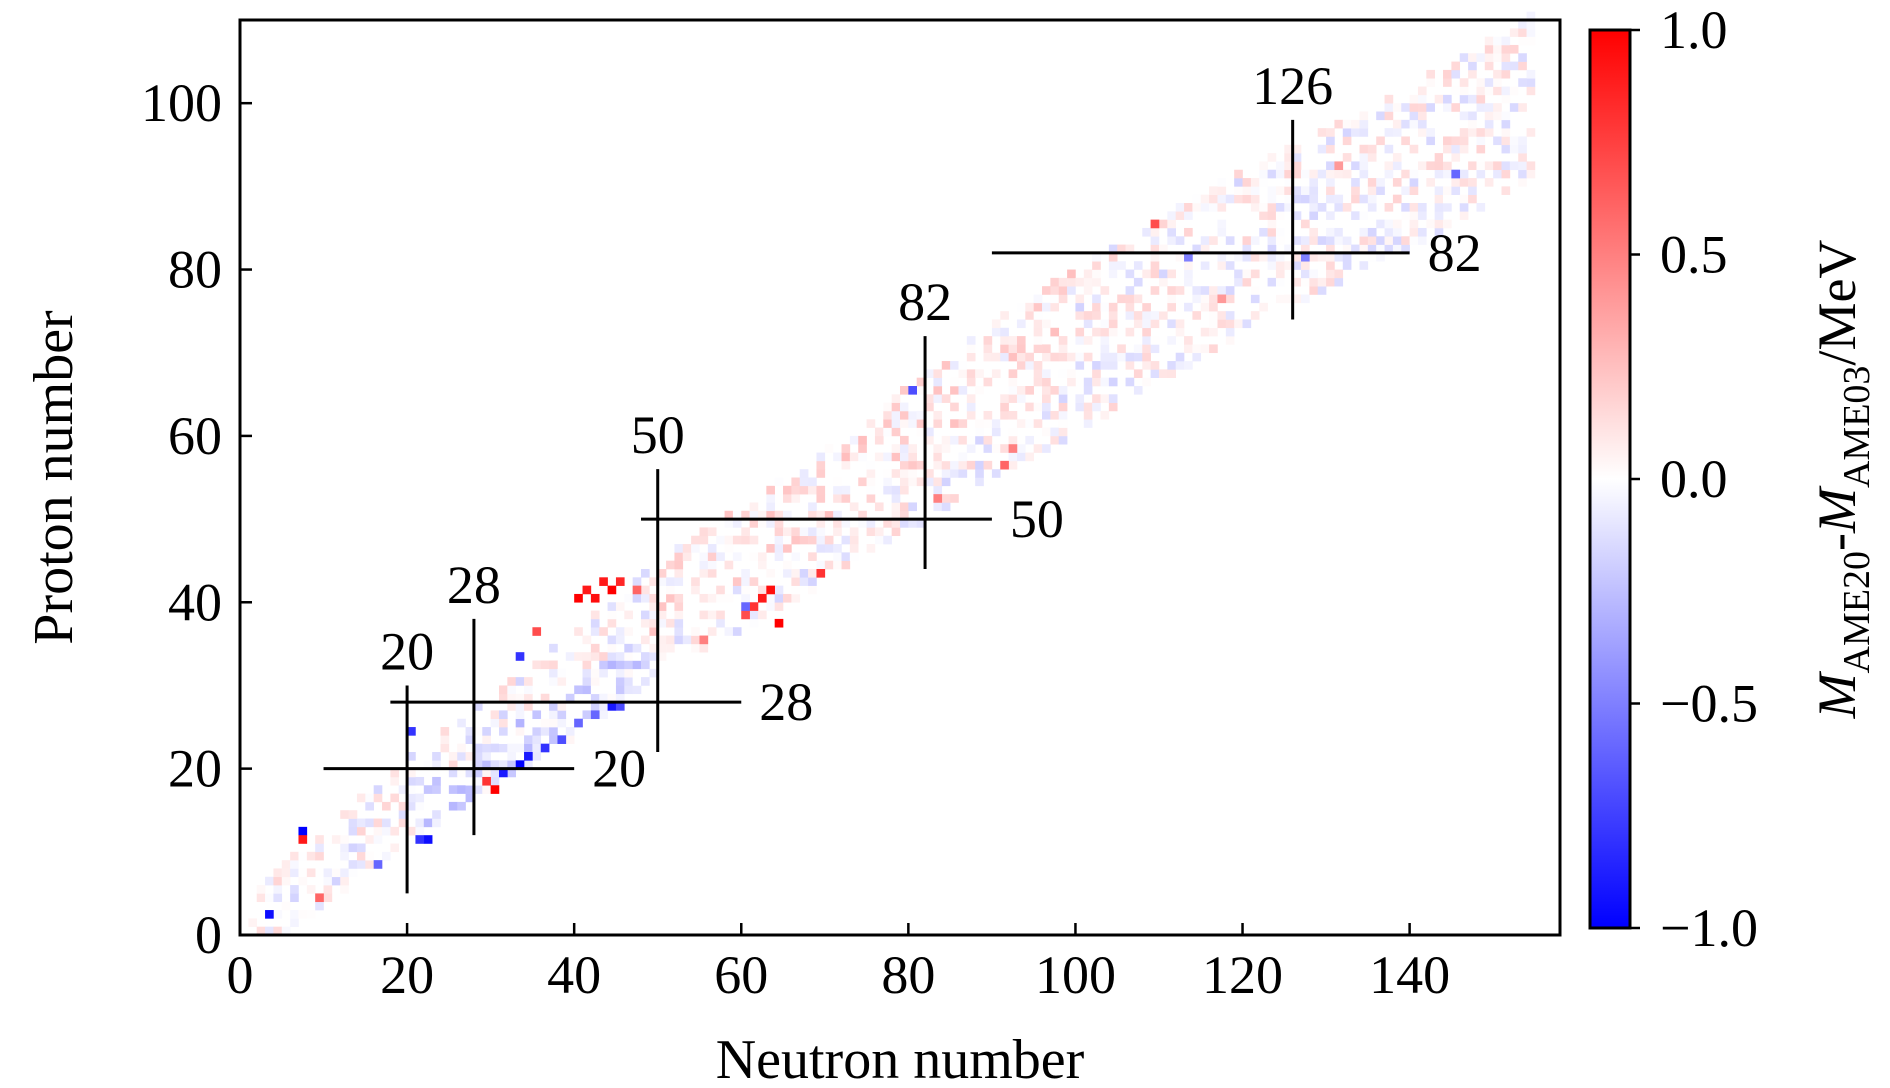  What do you see at coordinates (195, 602) in the screenshot?
I see `y-tick-label: 40` at bounding box center [195, 602].